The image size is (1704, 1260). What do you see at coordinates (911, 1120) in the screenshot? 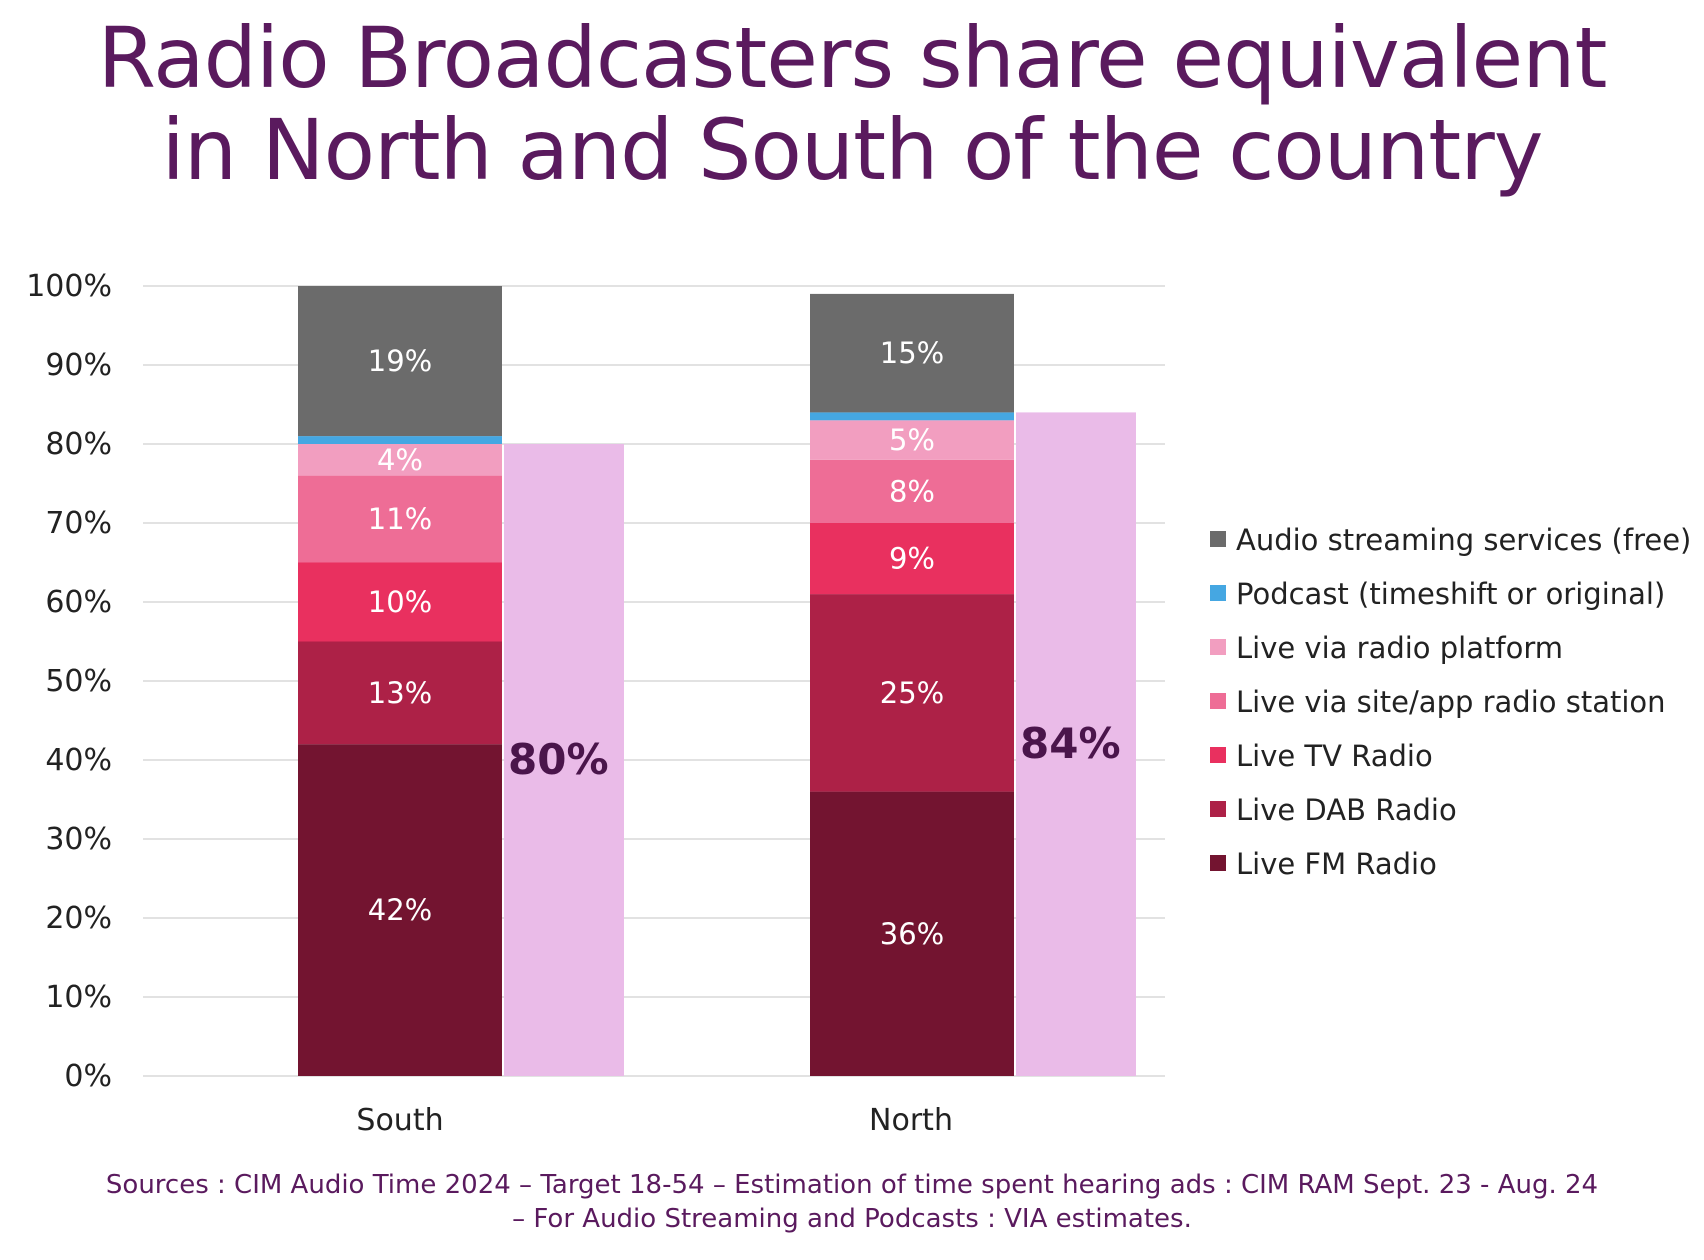
I see `x-category-label: North` at bounding box center [911, 1120].